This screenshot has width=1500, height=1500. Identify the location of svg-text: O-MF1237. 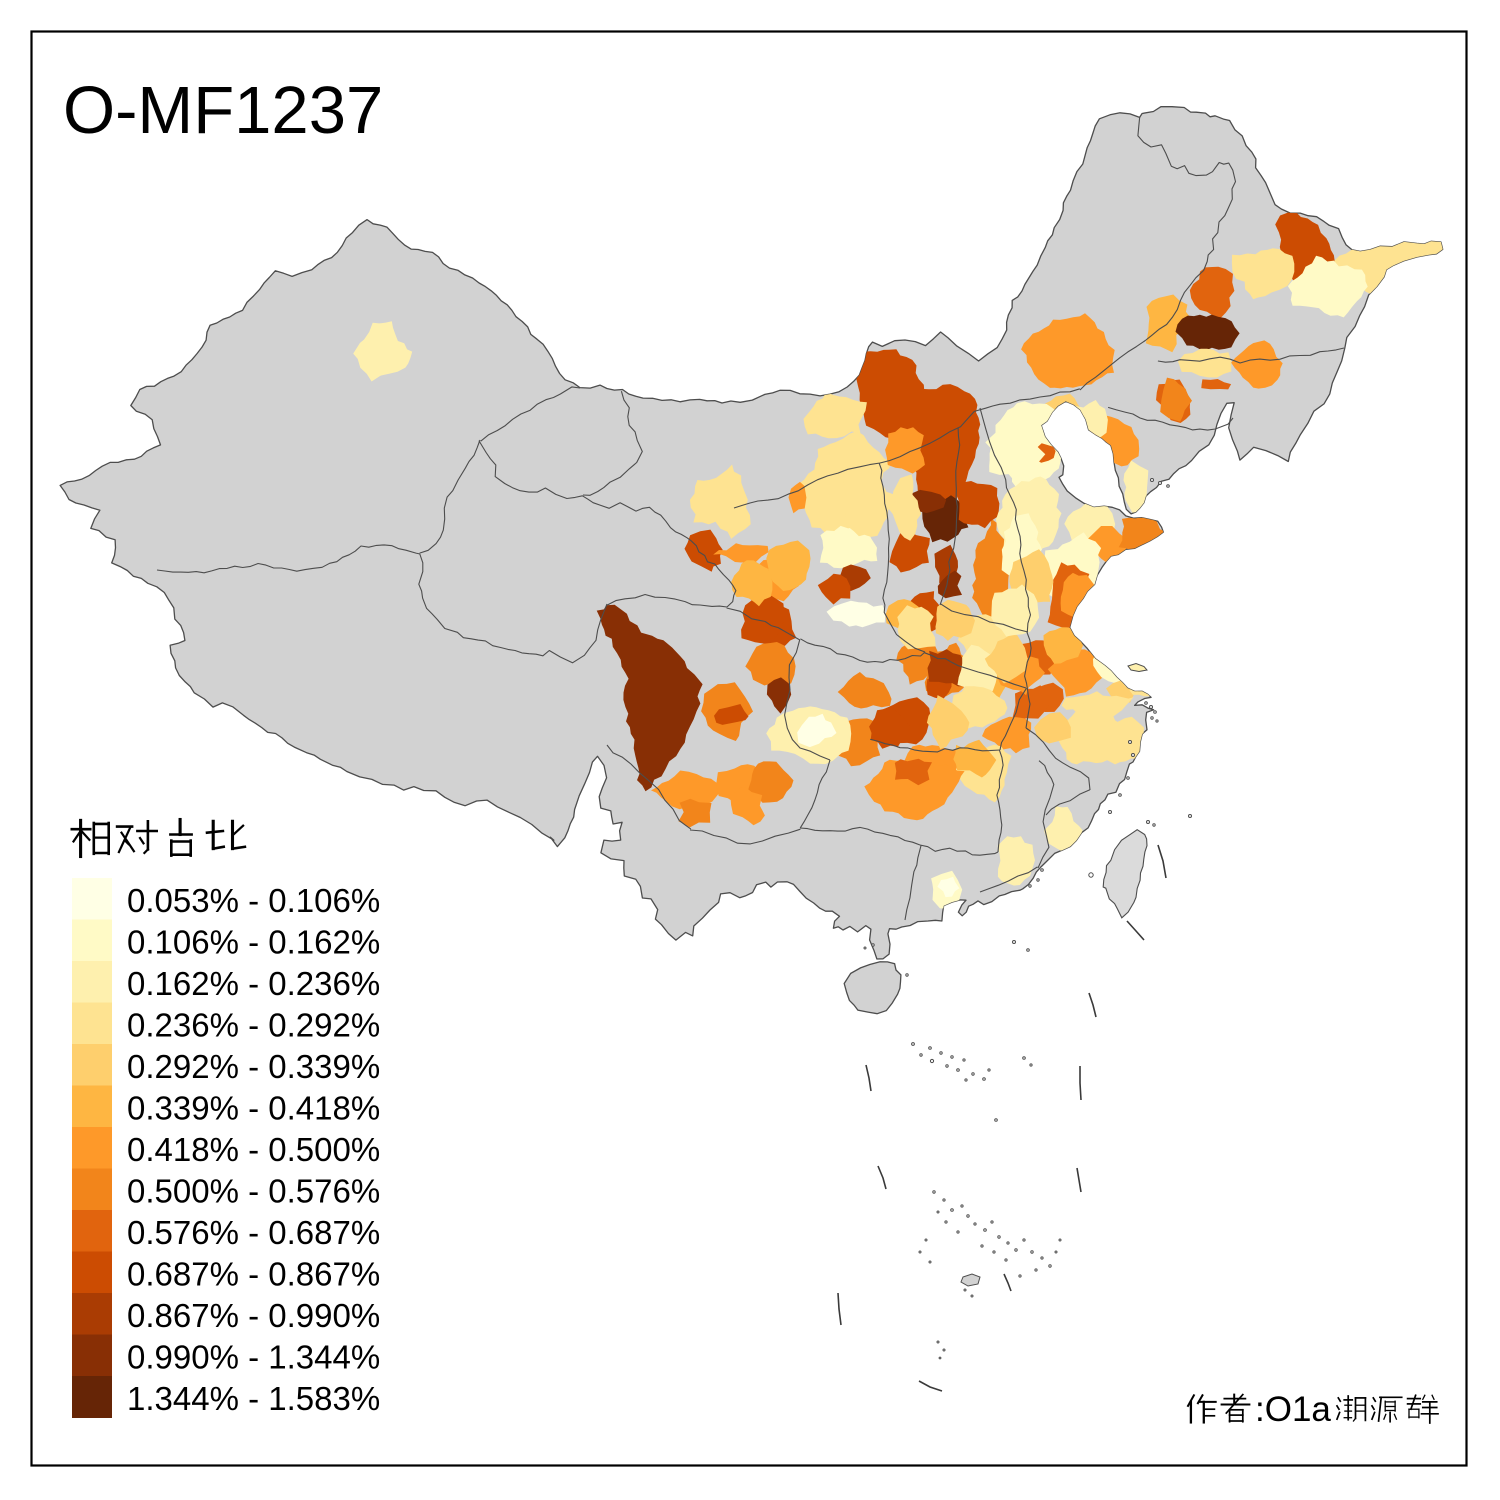
(223, 110).